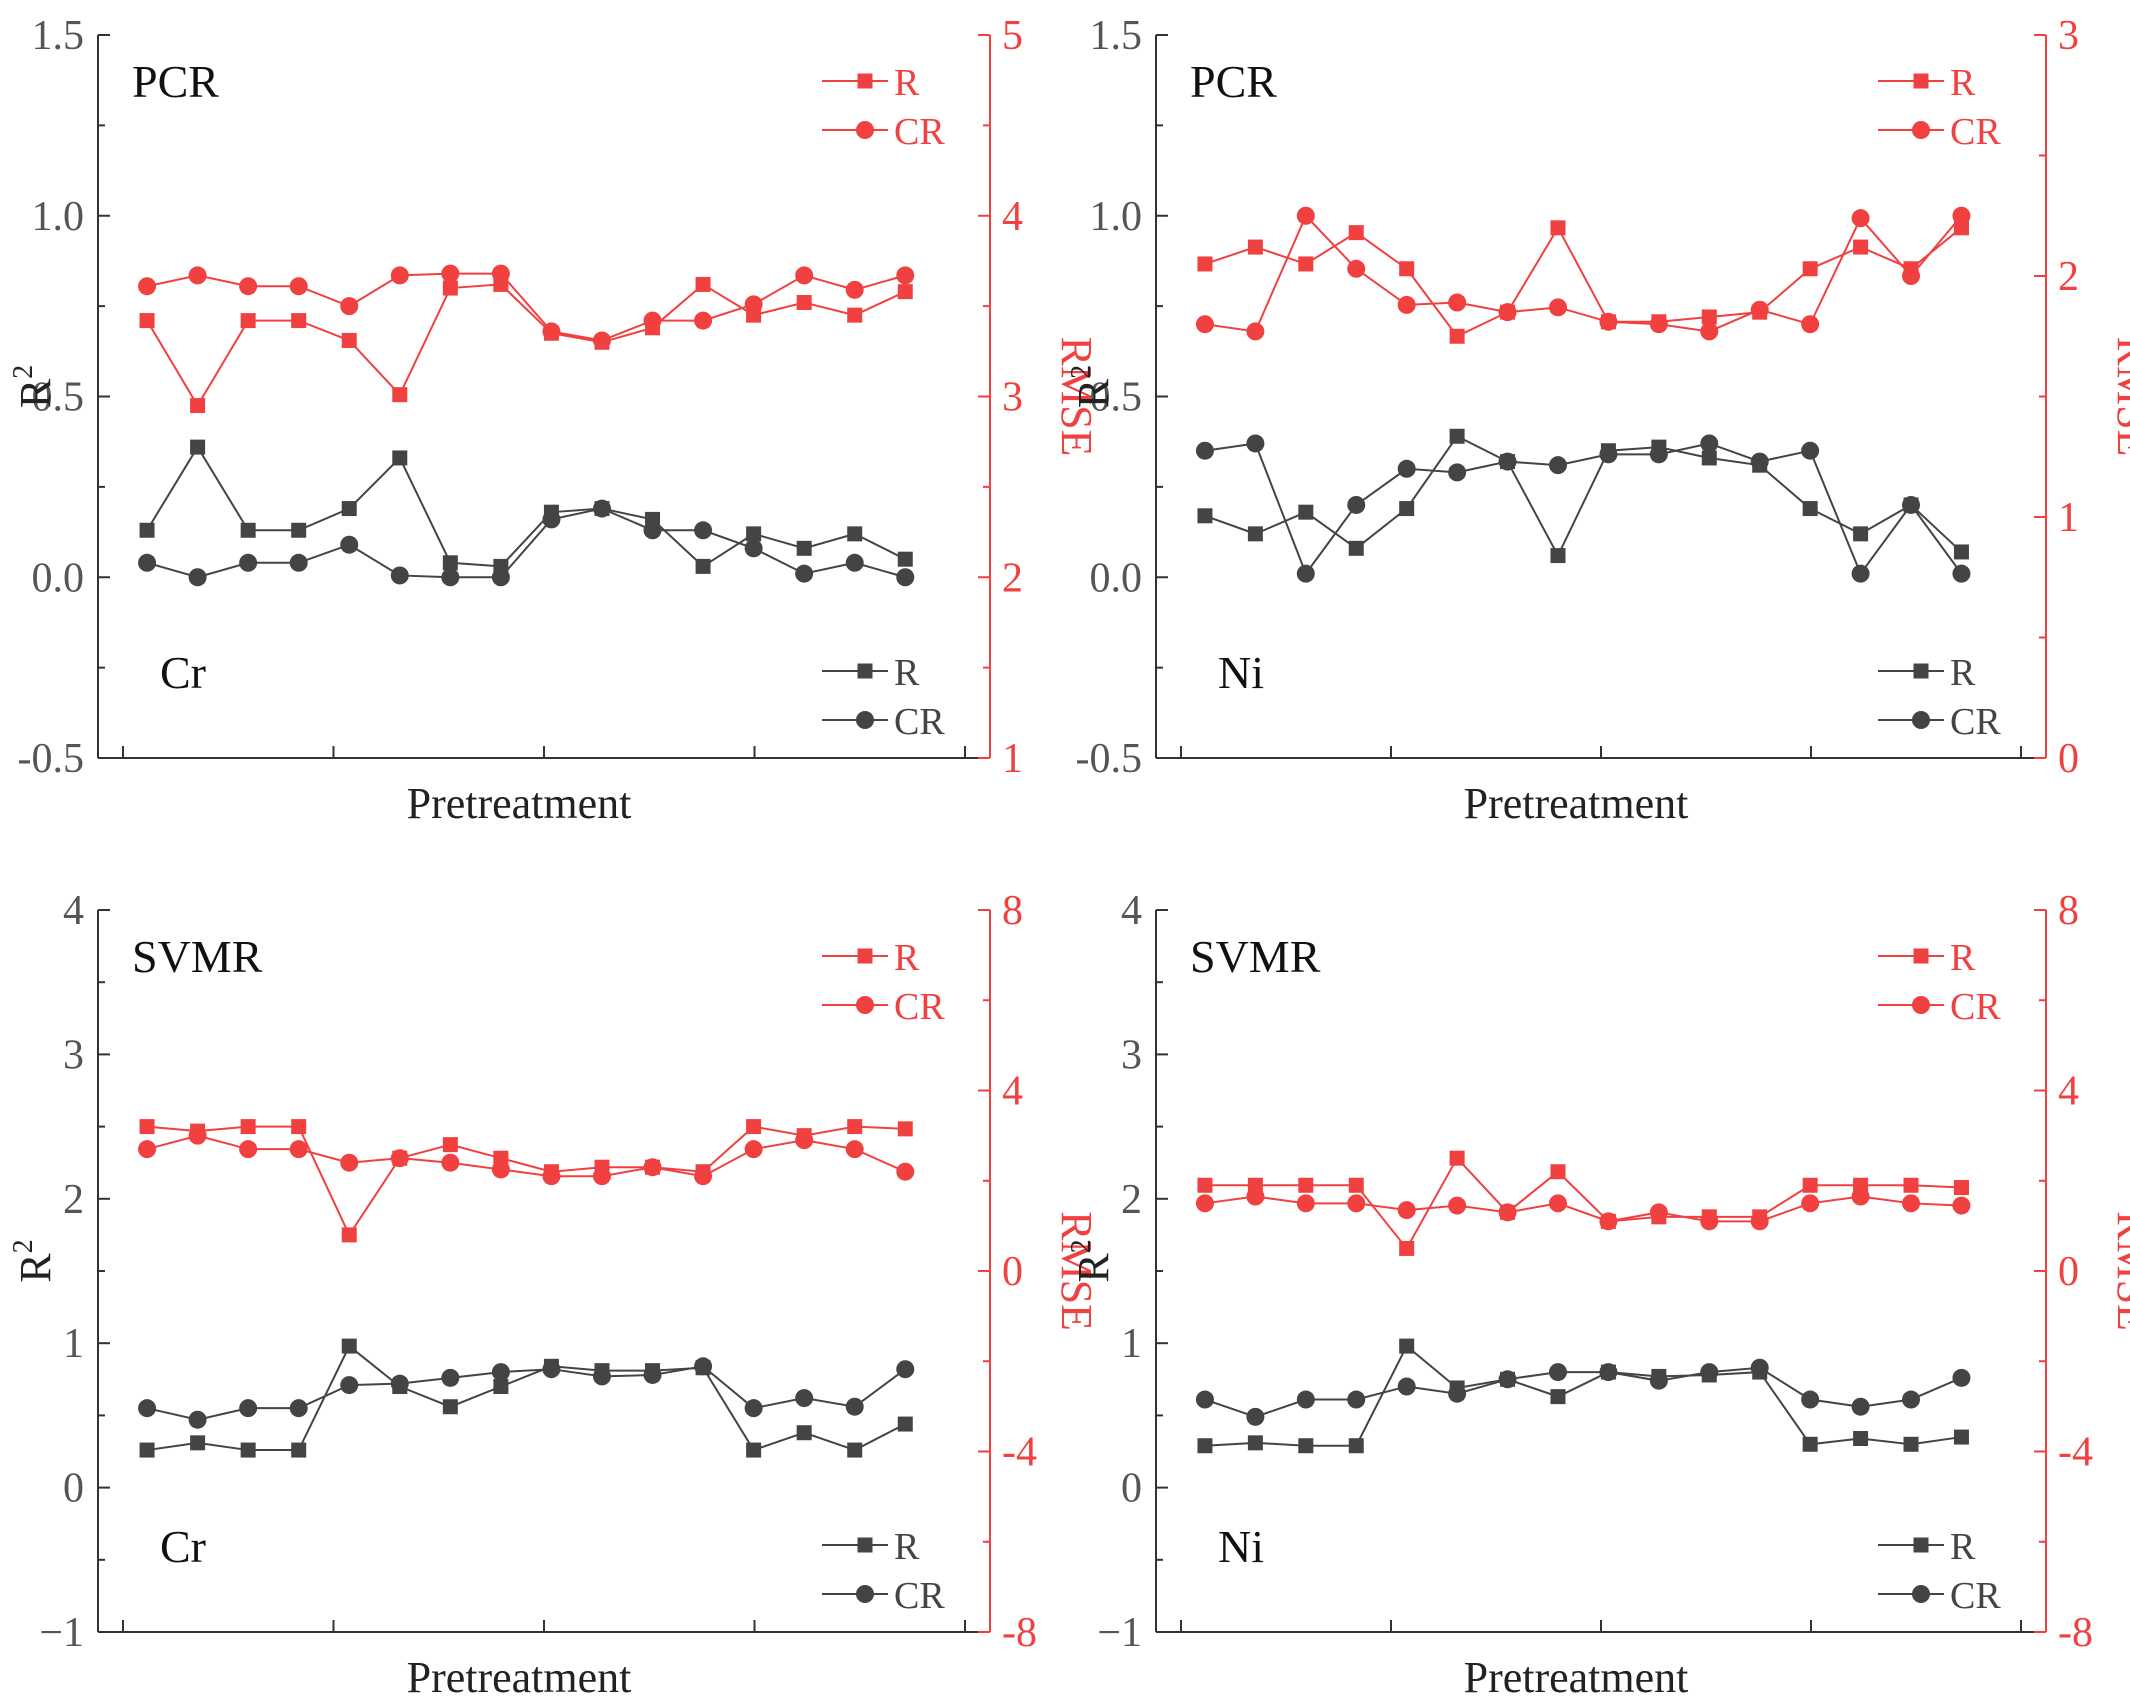 The height and width of the screenshot is (1698, 2130). I want to click on y2-tick-label: 8, so click(1012, 911).